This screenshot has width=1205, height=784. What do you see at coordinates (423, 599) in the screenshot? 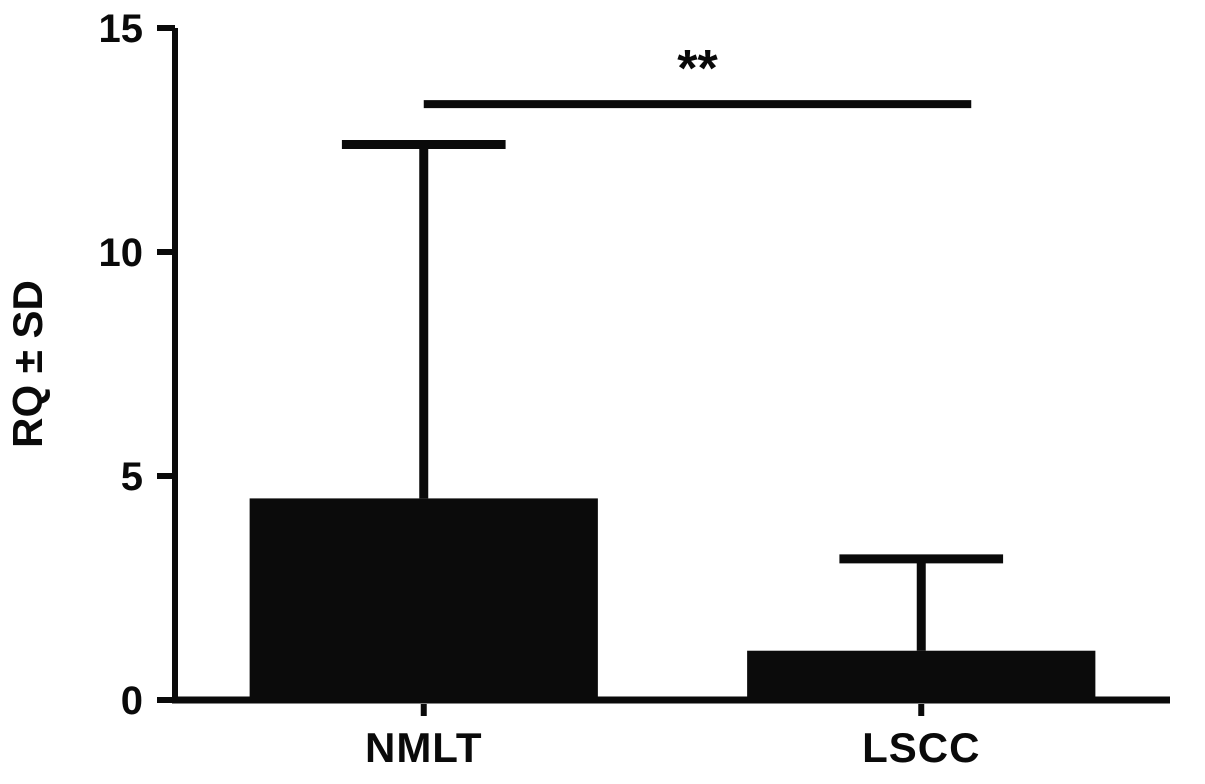
I see `bar-nmlt` at bounding box center [423, 599].